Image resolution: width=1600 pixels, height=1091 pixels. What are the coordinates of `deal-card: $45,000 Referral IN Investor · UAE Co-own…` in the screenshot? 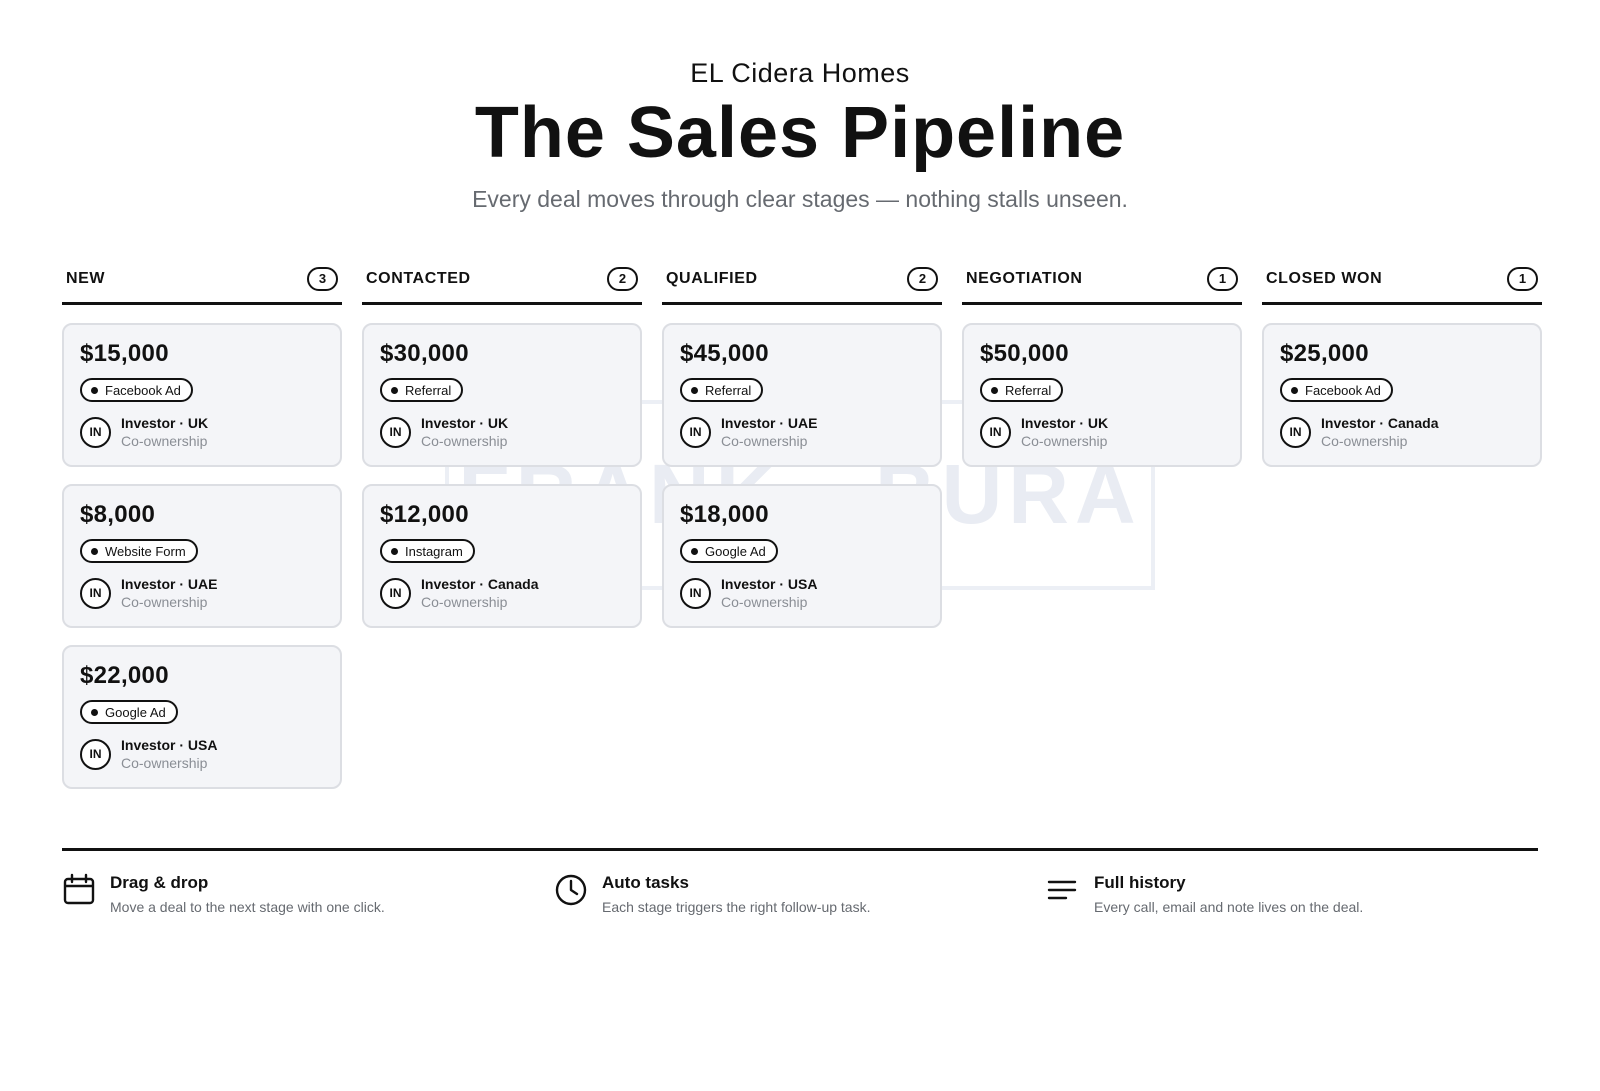 It's located at (802, 395).